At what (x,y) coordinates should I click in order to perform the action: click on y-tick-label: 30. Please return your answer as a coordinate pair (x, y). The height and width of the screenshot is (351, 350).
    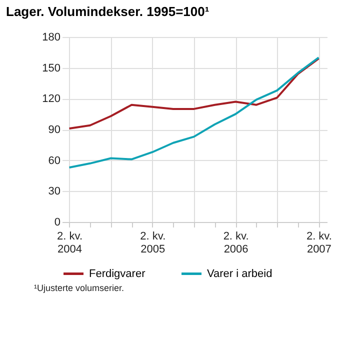
    Looking at the image, I should click on (54, 192).